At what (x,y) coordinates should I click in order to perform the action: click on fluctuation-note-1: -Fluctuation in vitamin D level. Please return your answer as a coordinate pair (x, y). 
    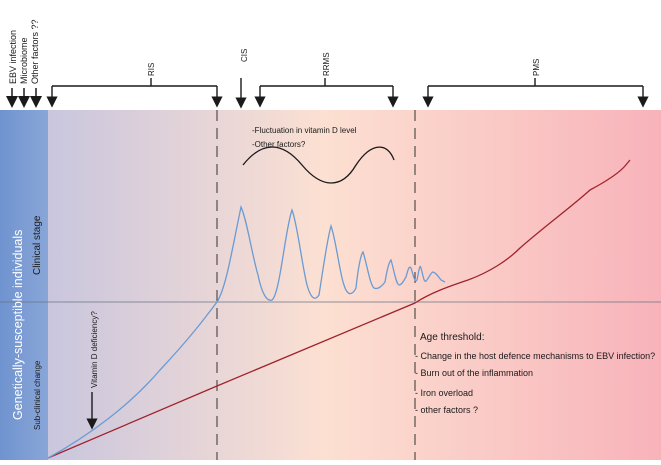
    Looking at the image, I should click on (304, 130).